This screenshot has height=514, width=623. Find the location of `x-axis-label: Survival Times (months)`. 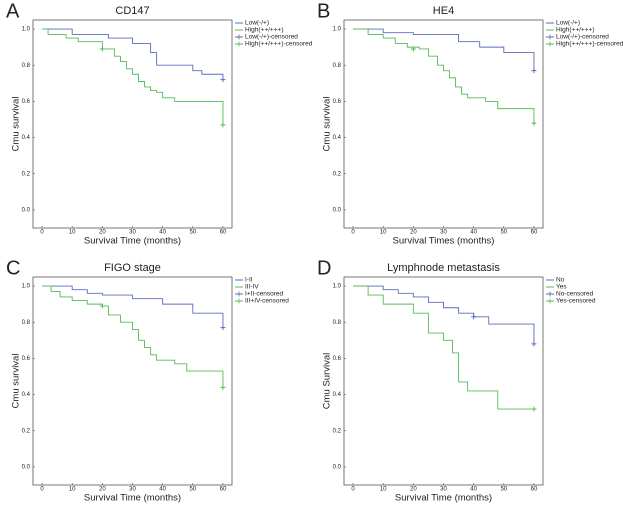

x-axis-label: Survival Times (months) is located at coordinates (444, 241).